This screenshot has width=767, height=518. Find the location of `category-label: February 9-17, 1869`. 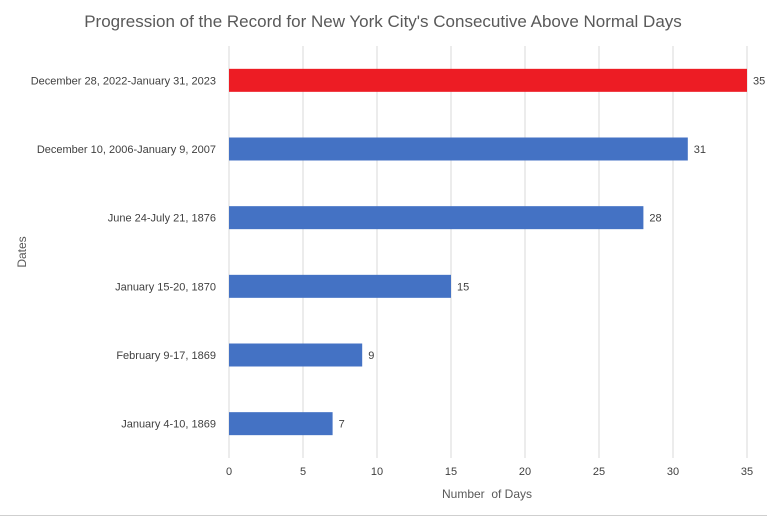

category-label: February 9-17, 1869 is located at coordinates (166, 356).